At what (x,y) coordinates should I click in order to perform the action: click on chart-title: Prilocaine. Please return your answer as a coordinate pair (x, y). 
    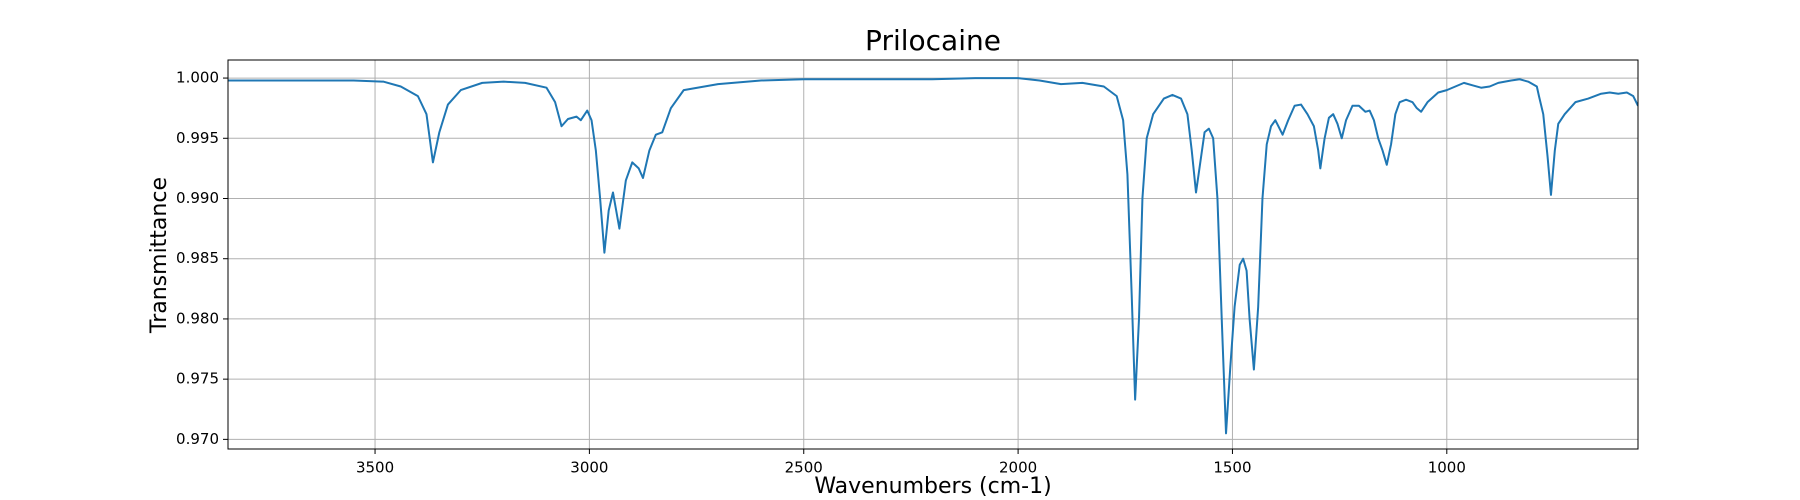
    Looking at the image, I should click on (933, 40).